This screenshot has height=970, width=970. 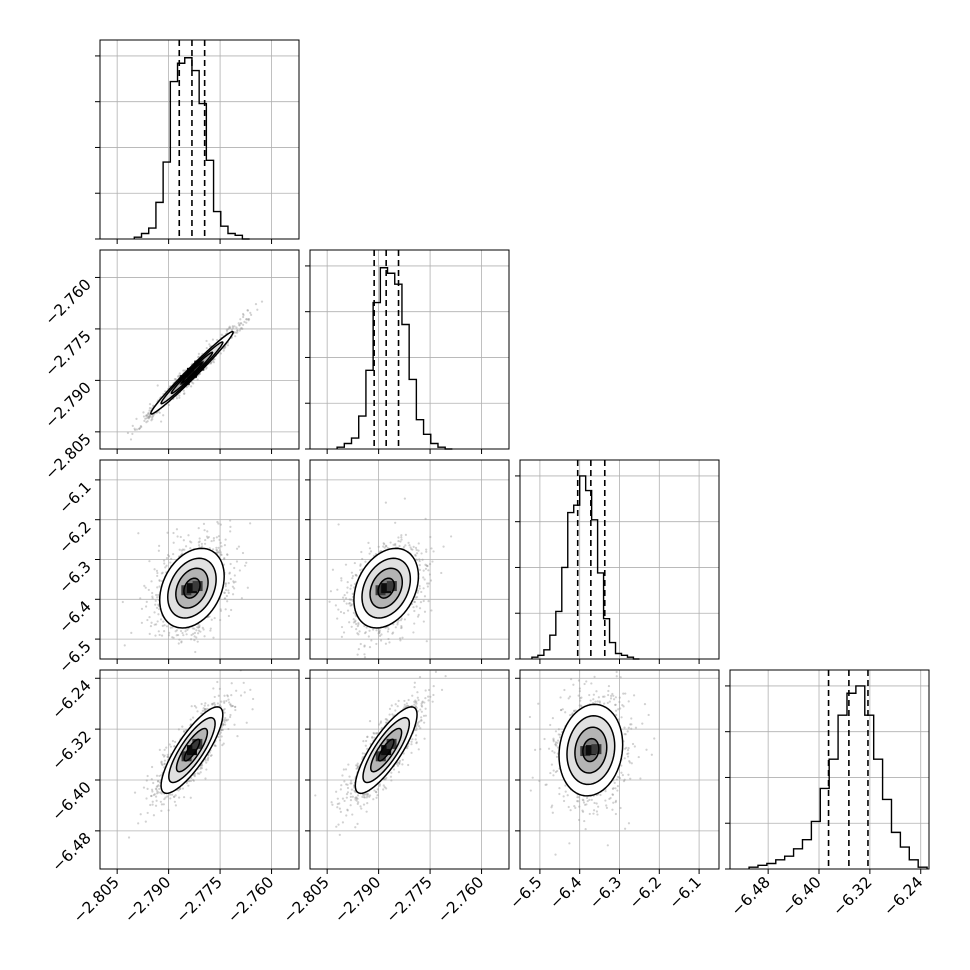 I want to click on x-tick-label: −6.24, so click(x=903, y=896).